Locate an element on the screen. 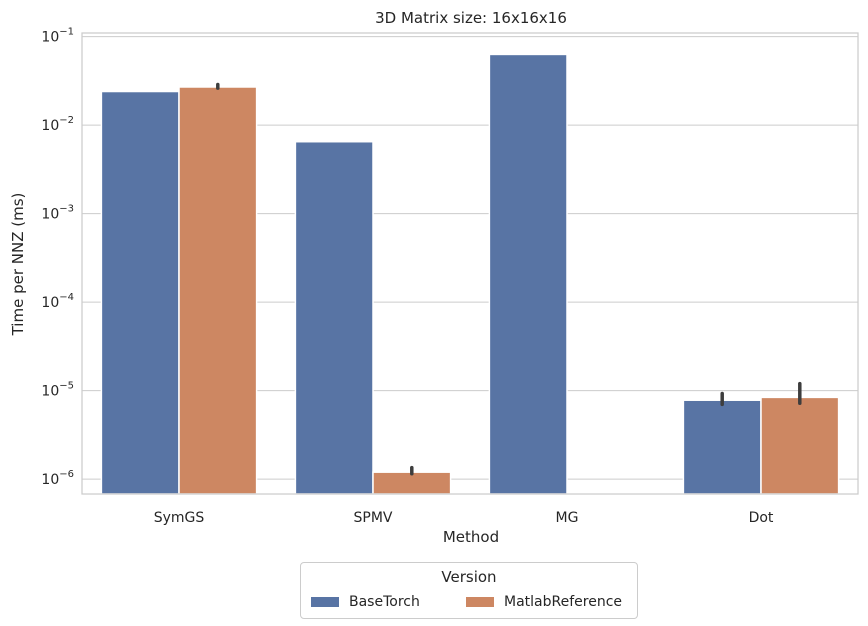 This screenshot has height=626, width=868. chart-title: 3D Matrix size: 16x16x16 is located at coordinates (471, 18).